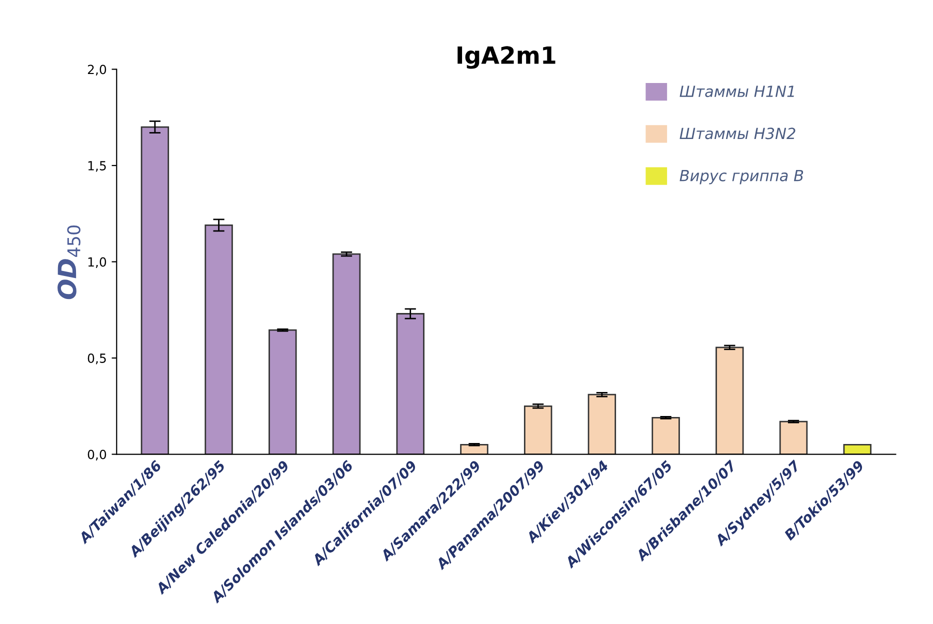 Image resolution: width=933 pixels, height=624 pixels. Describe the element at coordinates (738, 134) in the screenshot. I see `legend-label: Штаммы H3N2` at that location.